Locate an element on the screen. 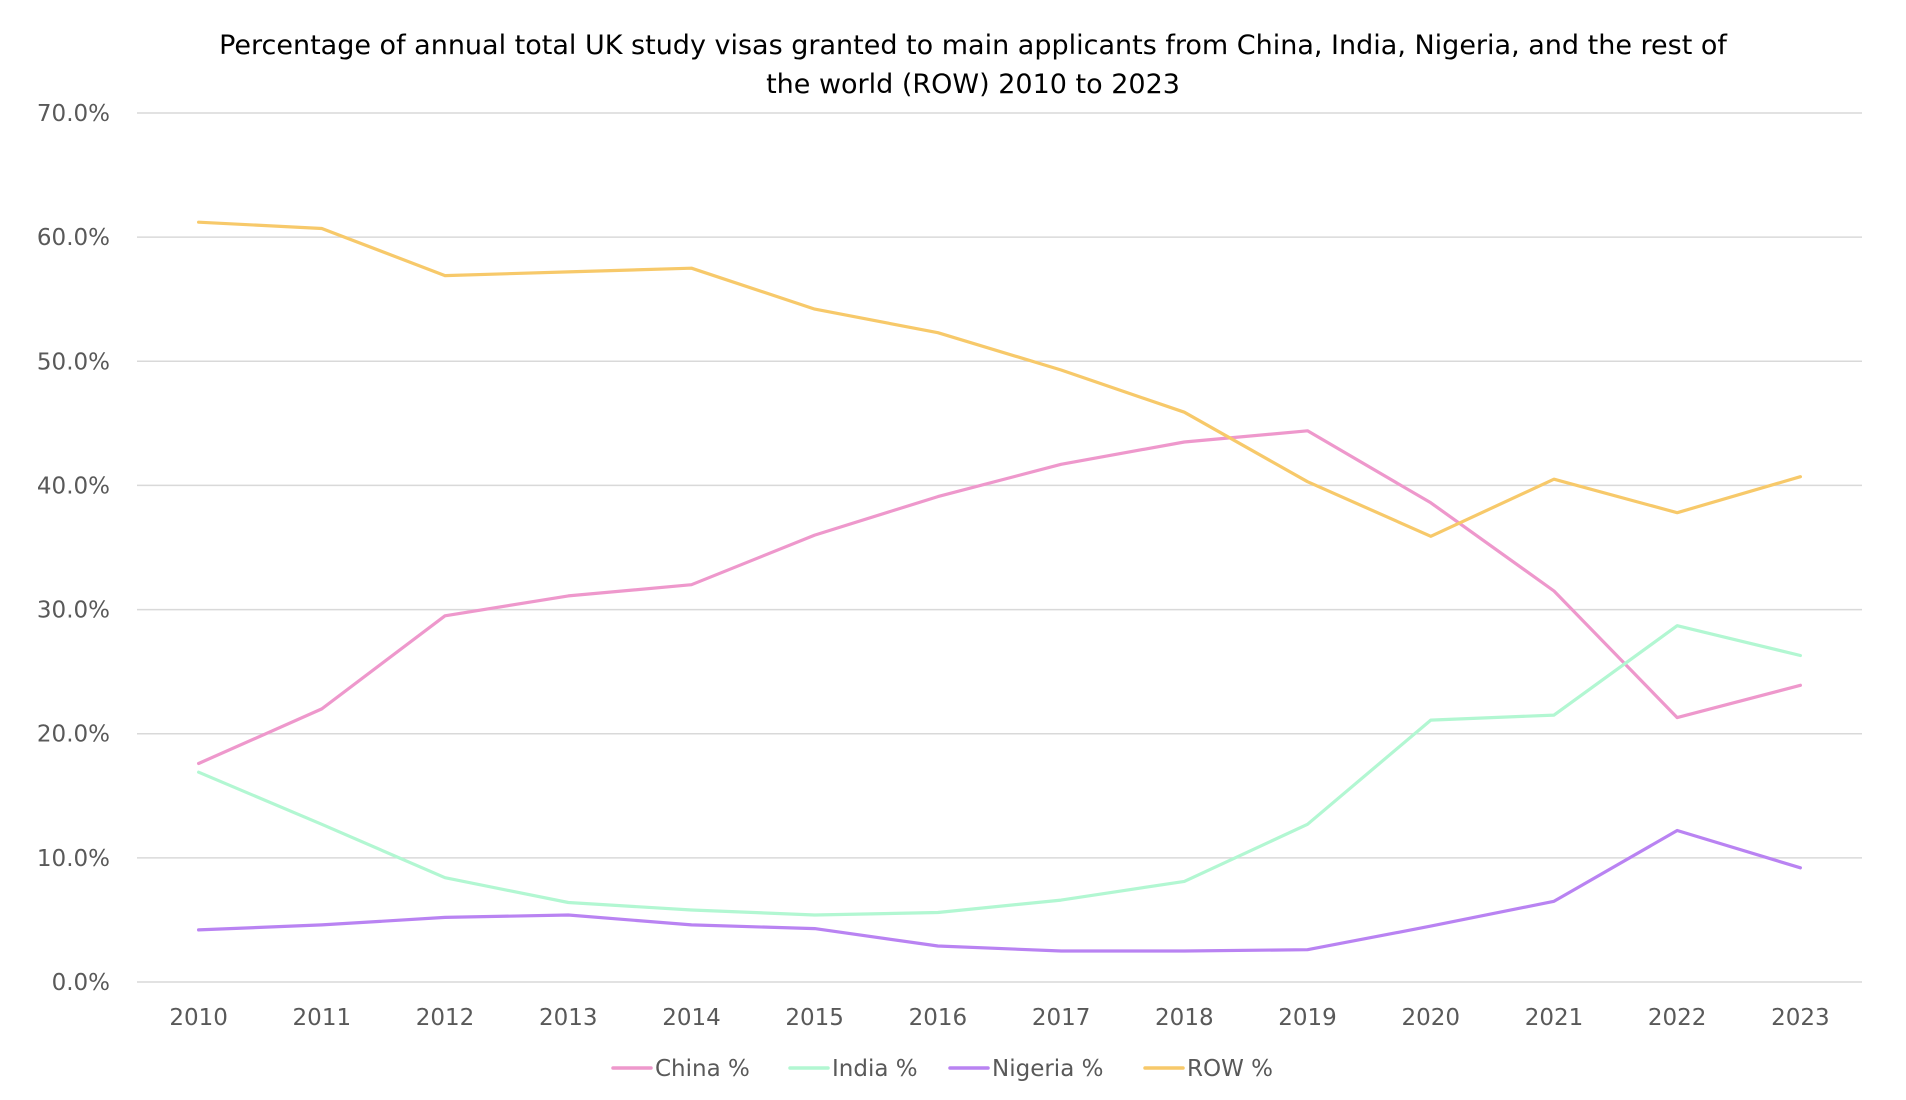  legend-label: India % is located at coordinates (875, 1069).